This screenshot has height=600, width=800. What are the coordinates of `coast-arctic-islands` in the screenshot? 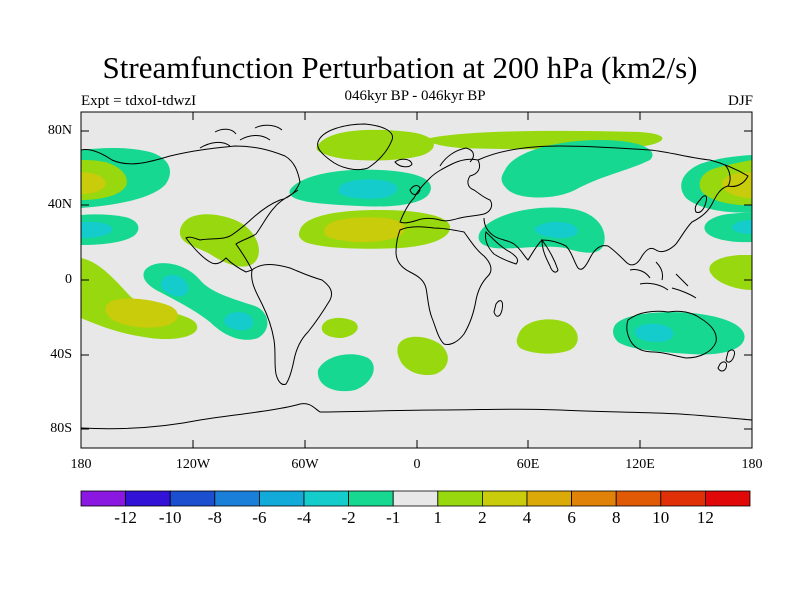 It's located at (241, 136).